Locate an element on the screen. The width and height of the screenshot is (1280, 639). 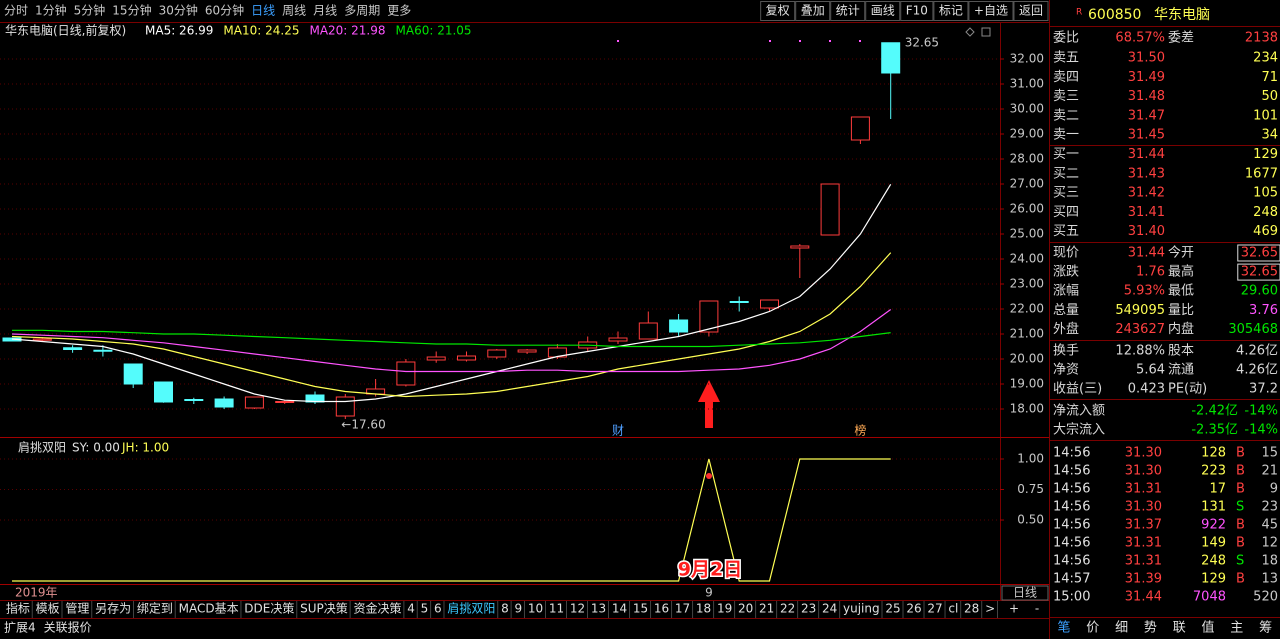
toolbar-button: 画线 is located at coordinates (883, 11).